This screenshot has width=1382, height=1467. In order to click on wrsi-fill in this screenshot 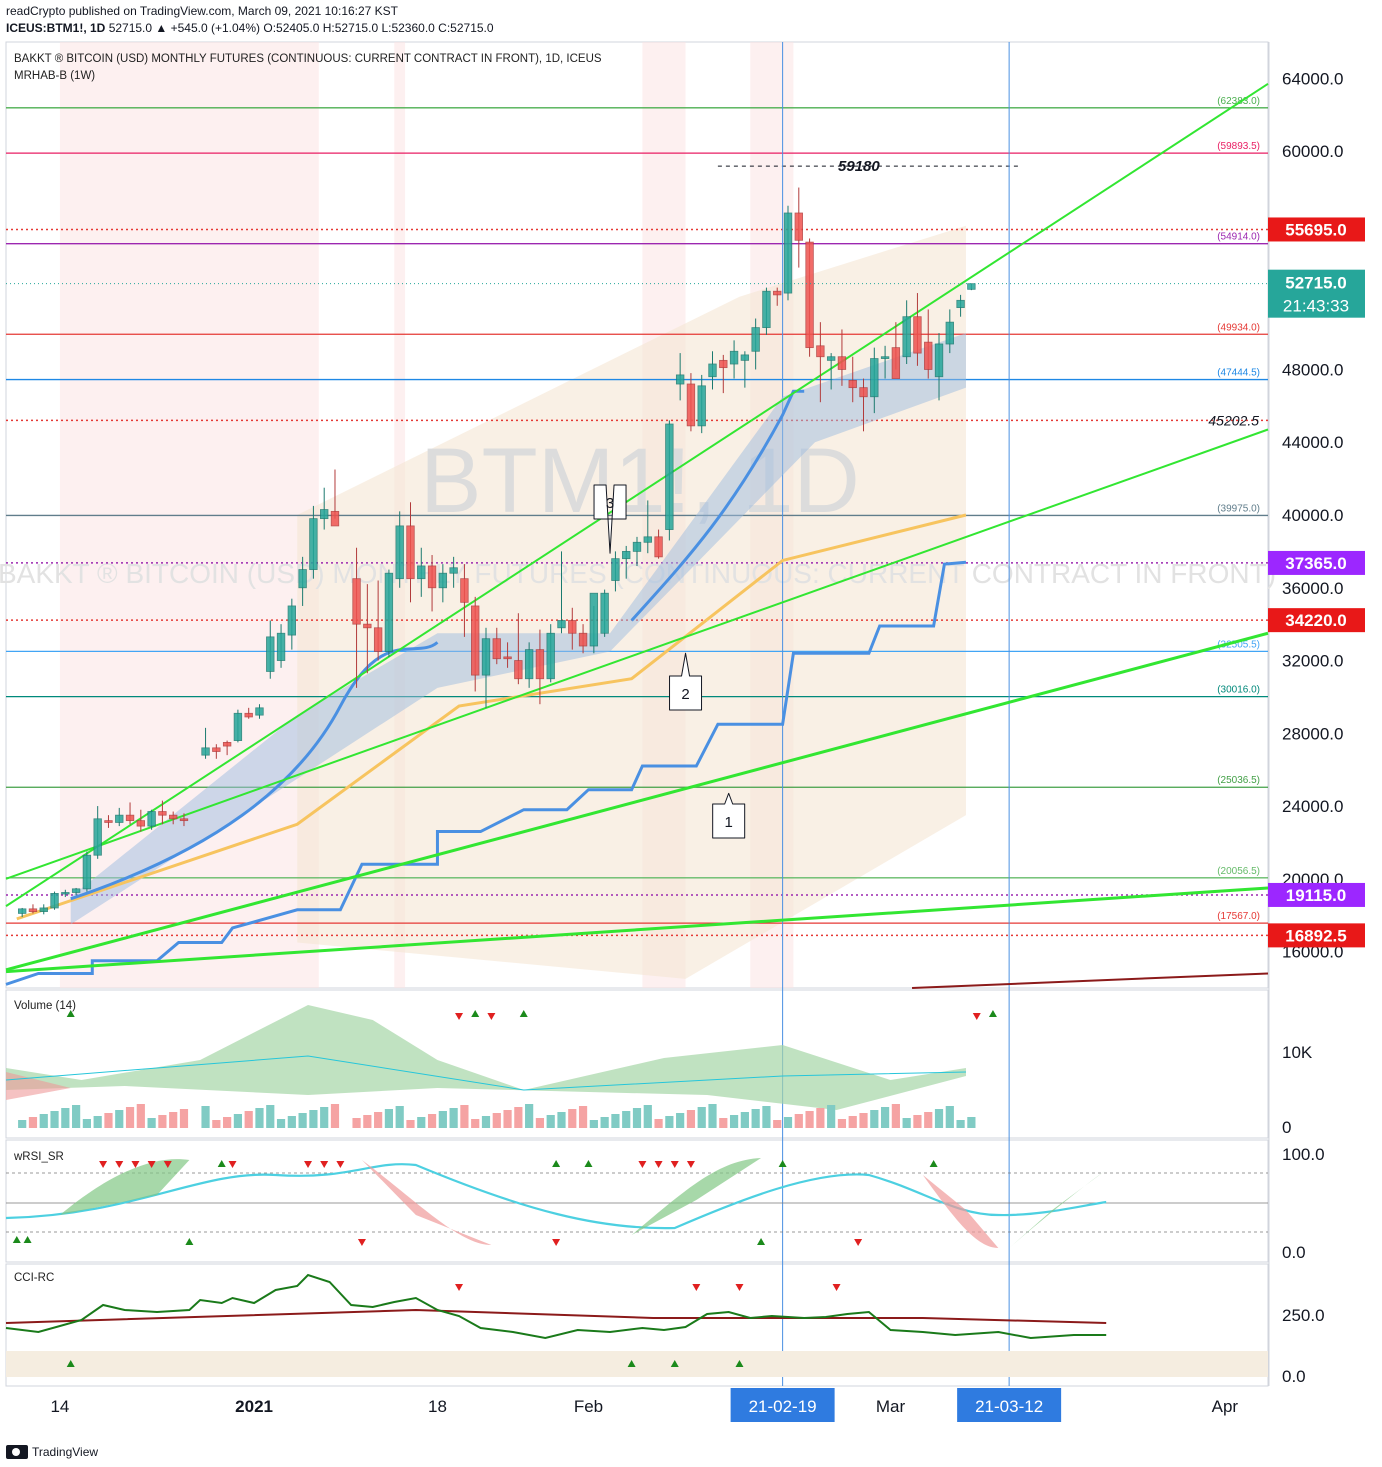, I will do `click(960, 1211)`.